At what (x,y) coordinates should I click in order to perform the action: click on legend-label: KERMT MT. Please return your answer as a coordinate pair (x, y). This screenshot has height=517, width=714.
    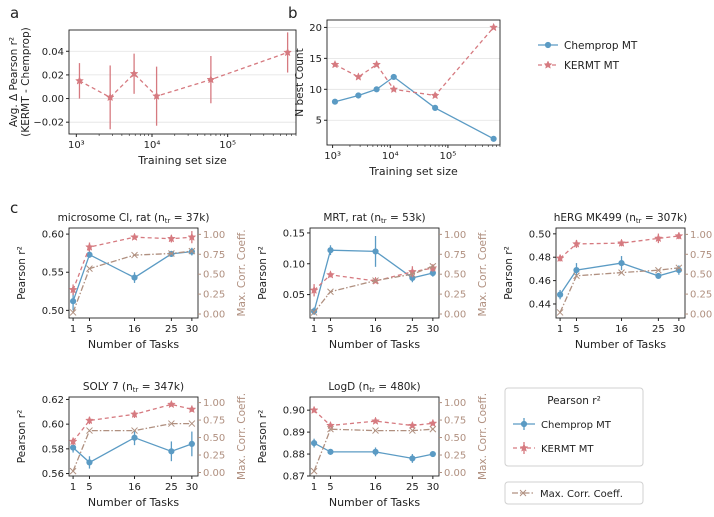
    Looking at the image, I should click on (592, 66).